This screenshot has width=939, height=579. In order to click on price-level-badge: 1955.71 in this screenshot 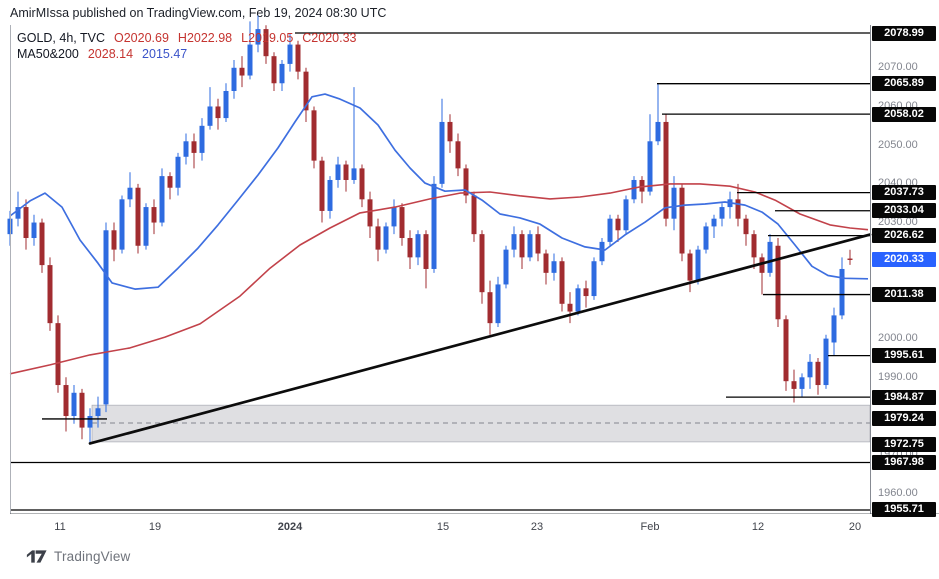, I will do `click(904, 510)`.